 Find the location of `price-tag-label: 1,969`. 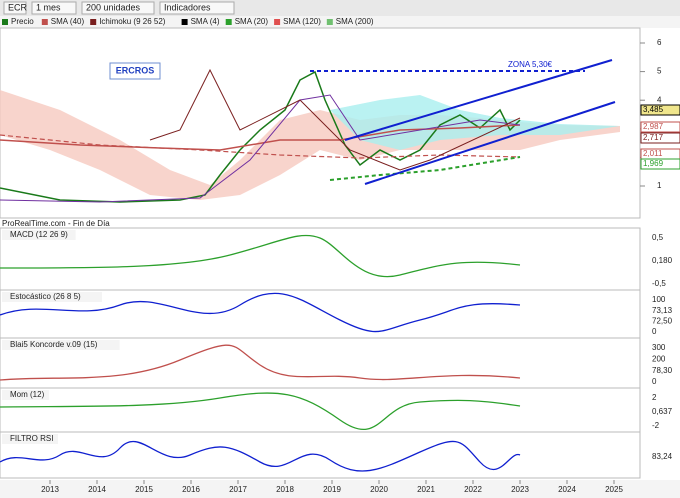

price-tag-label: 1,969 is located at coordinates (653, 163).